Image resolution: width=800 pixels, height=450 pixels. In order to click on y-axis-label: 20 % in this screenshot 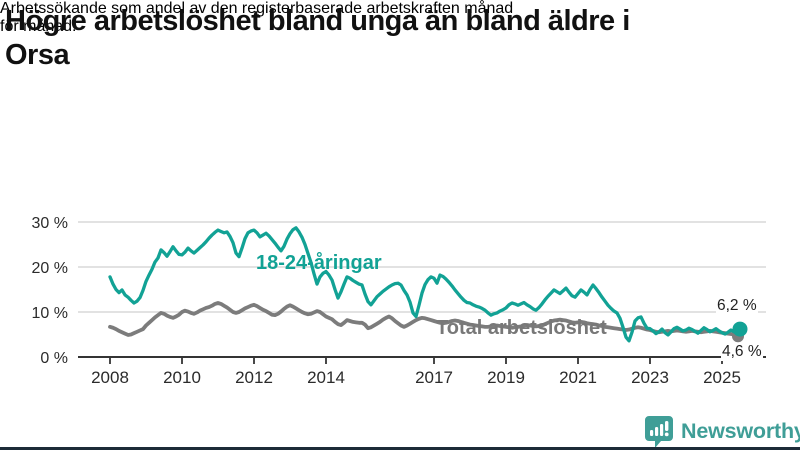, I will do `click(50, 268)`.